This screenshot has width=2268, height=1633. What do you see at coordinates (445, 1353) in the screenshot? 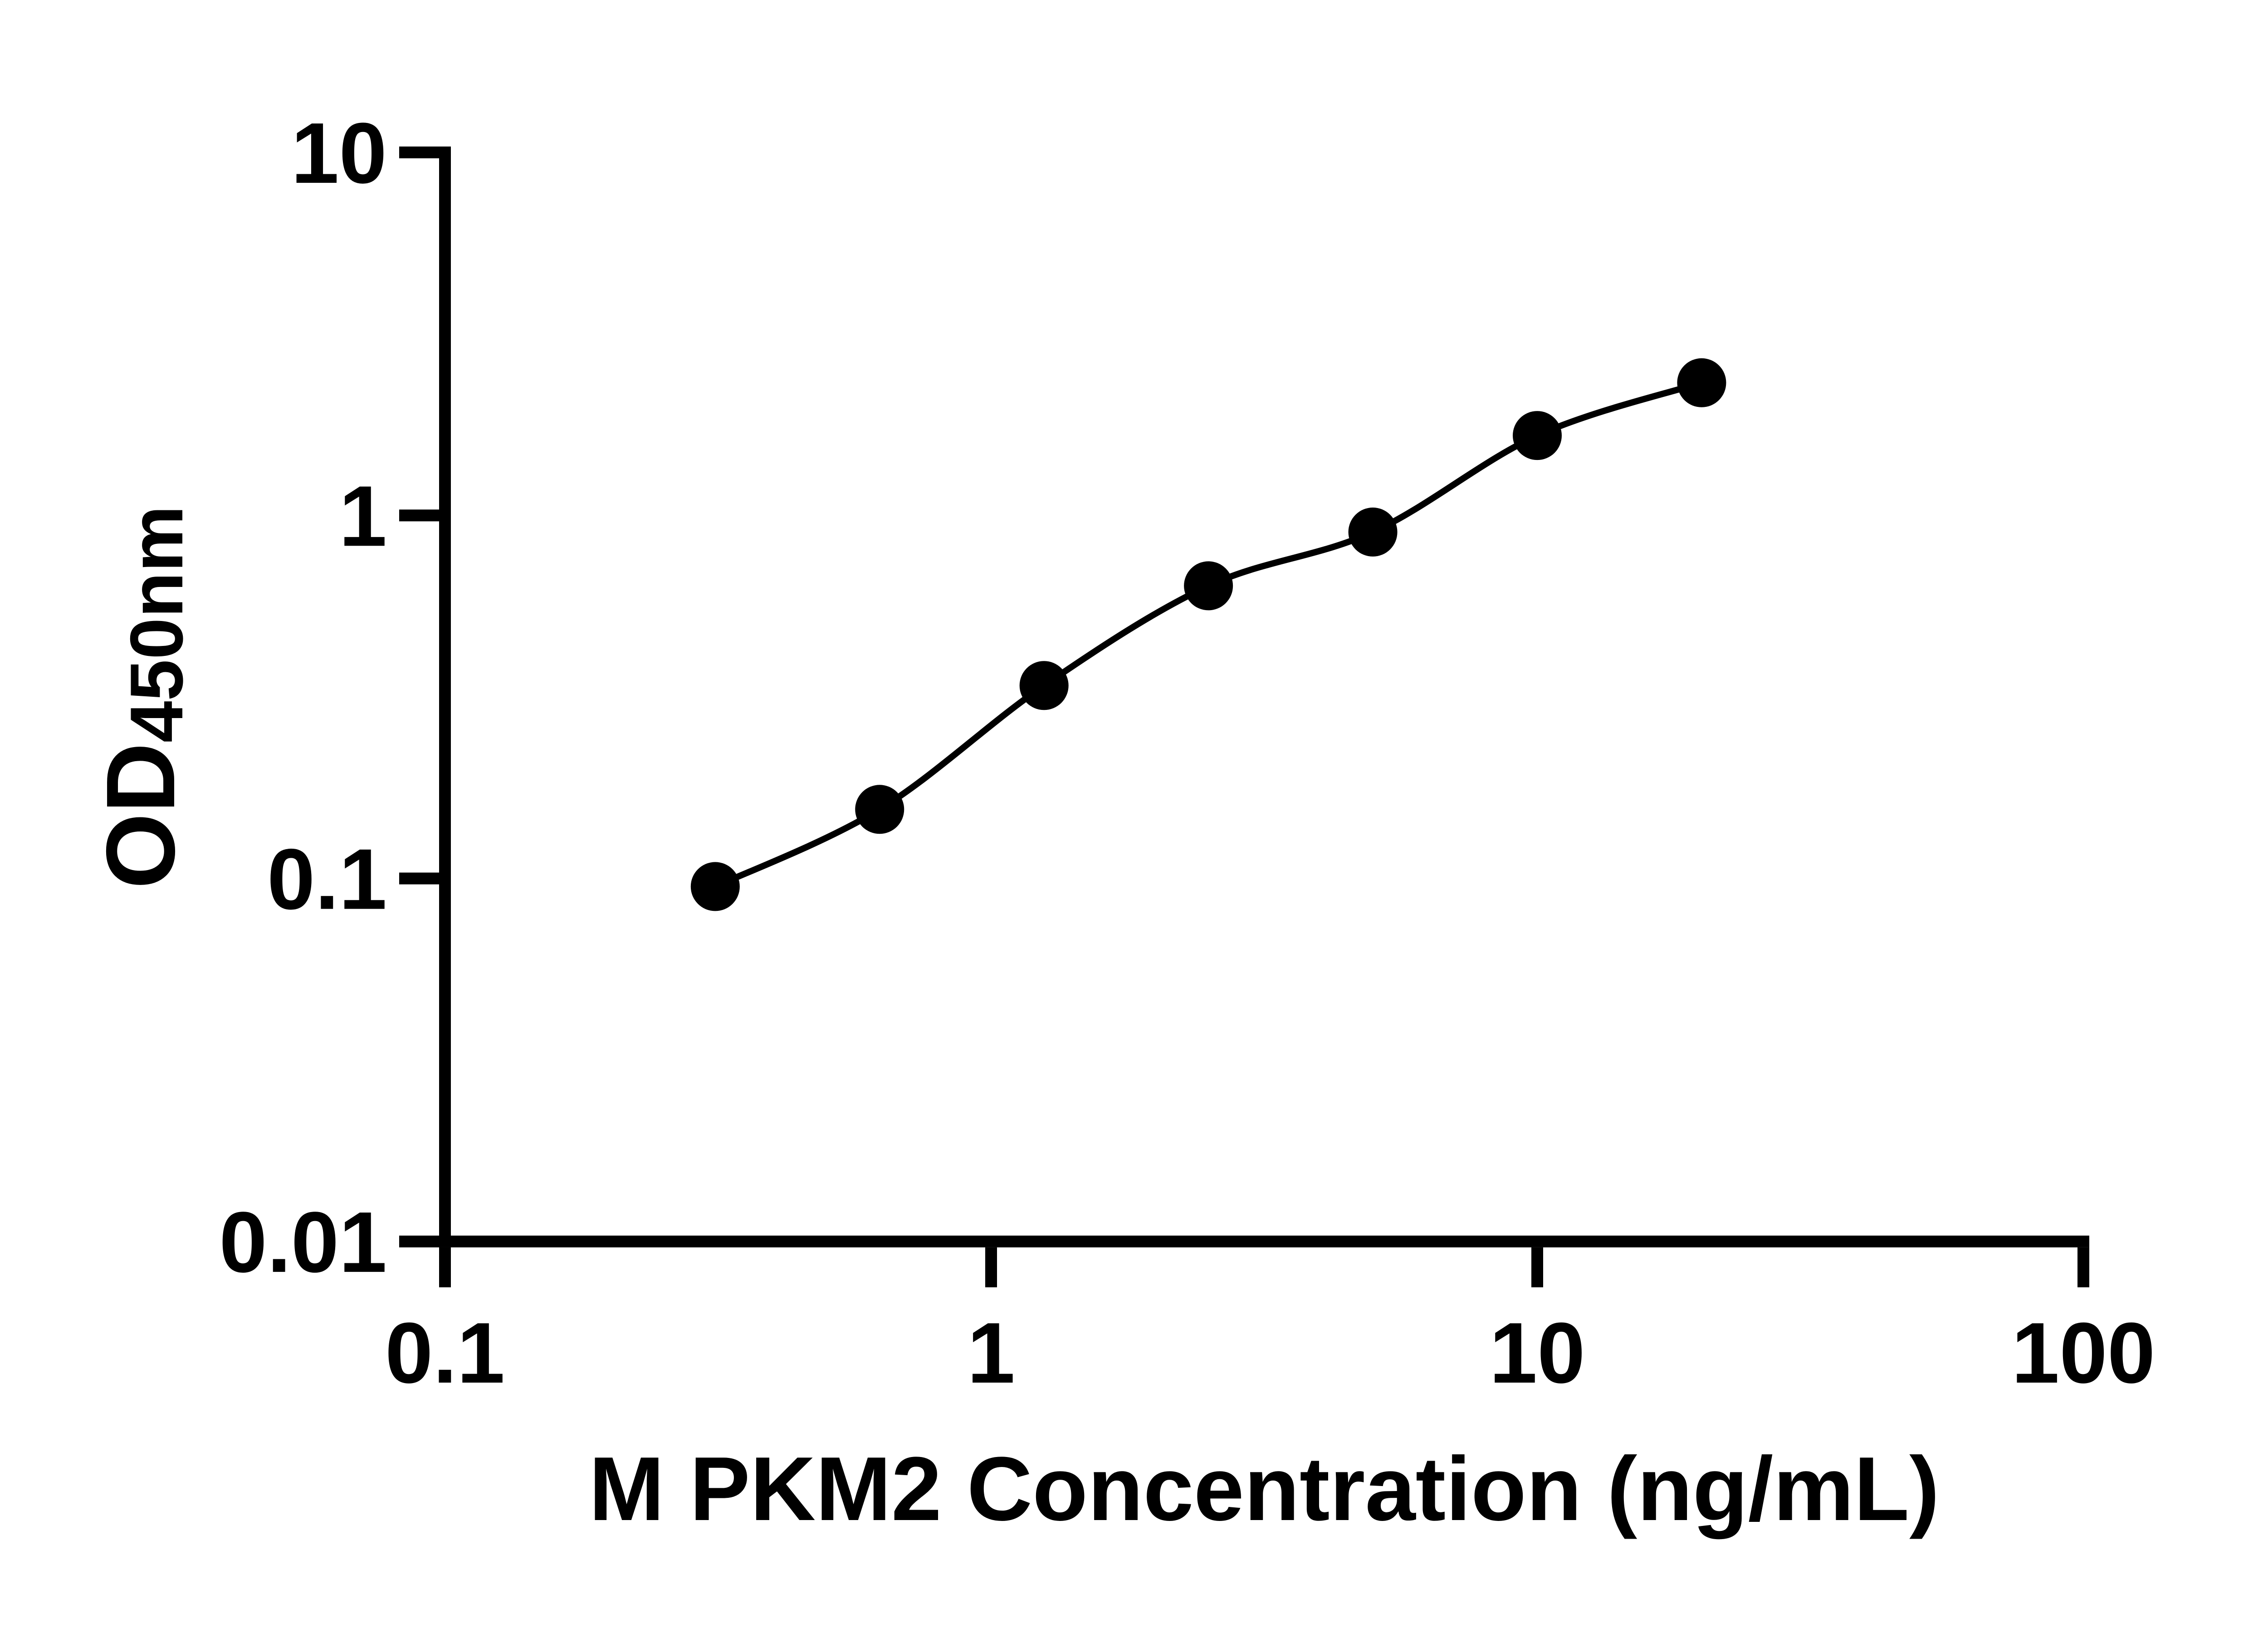
I see `x-tick-label: 0.1` at bounding box center [445, 1353].